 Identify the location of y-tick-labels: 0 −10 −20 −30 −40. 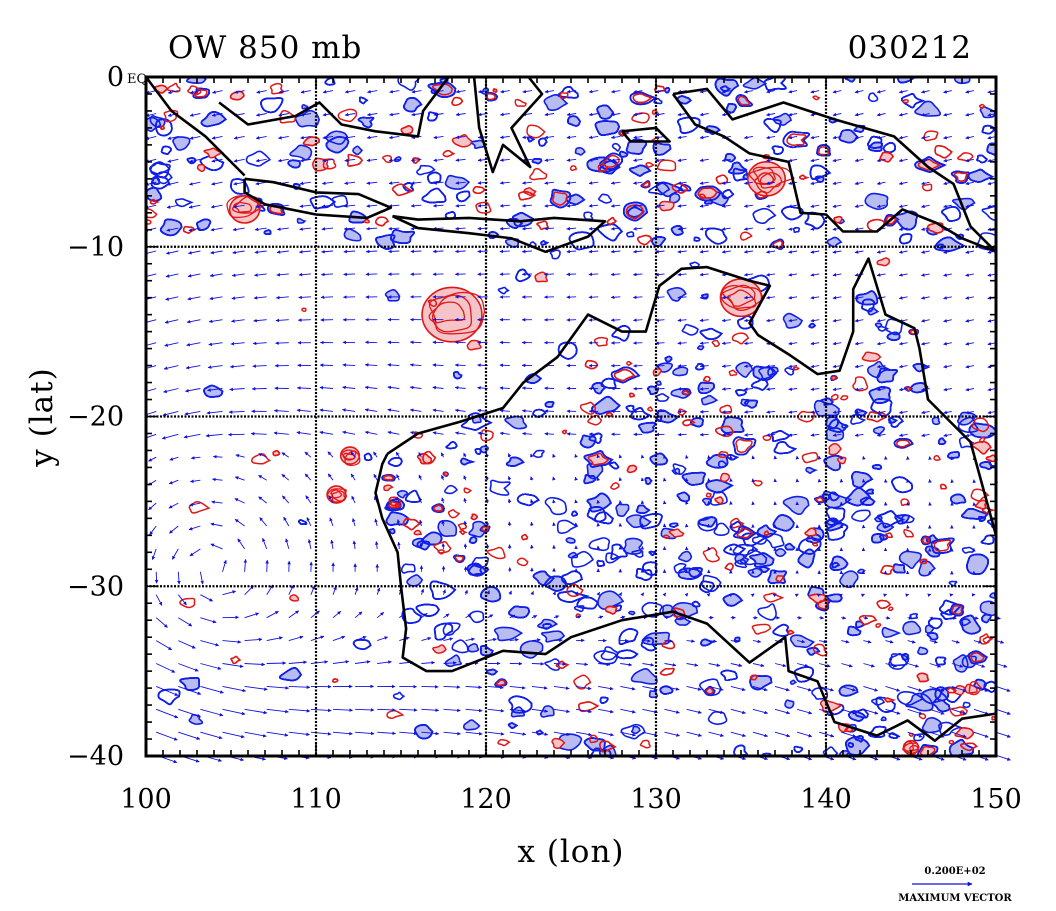
(95, 417).